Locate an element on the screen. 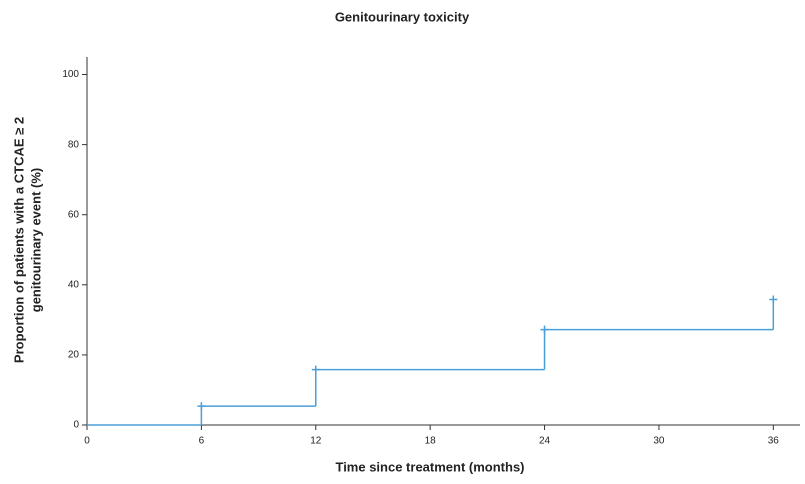 Image resolution: width=805 pixels, height=484 pixels. x-tick-label: 30 is located at coordinates (659, 441).